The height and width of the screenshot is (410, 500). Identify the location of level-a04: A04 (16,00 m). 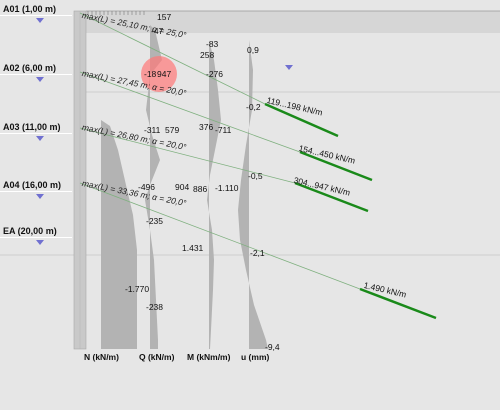
(36, 191).